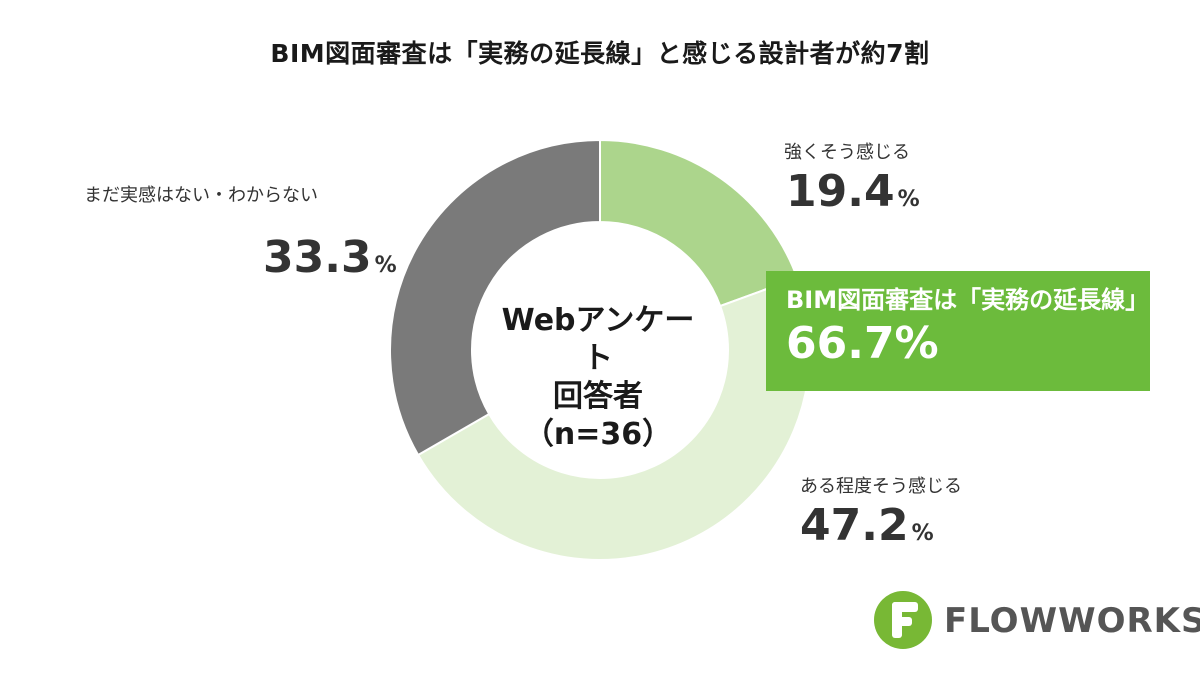 The height and width of the screenshot is (675, 1200). I want to click on value-strongly-unit: %, so click(908, 199).